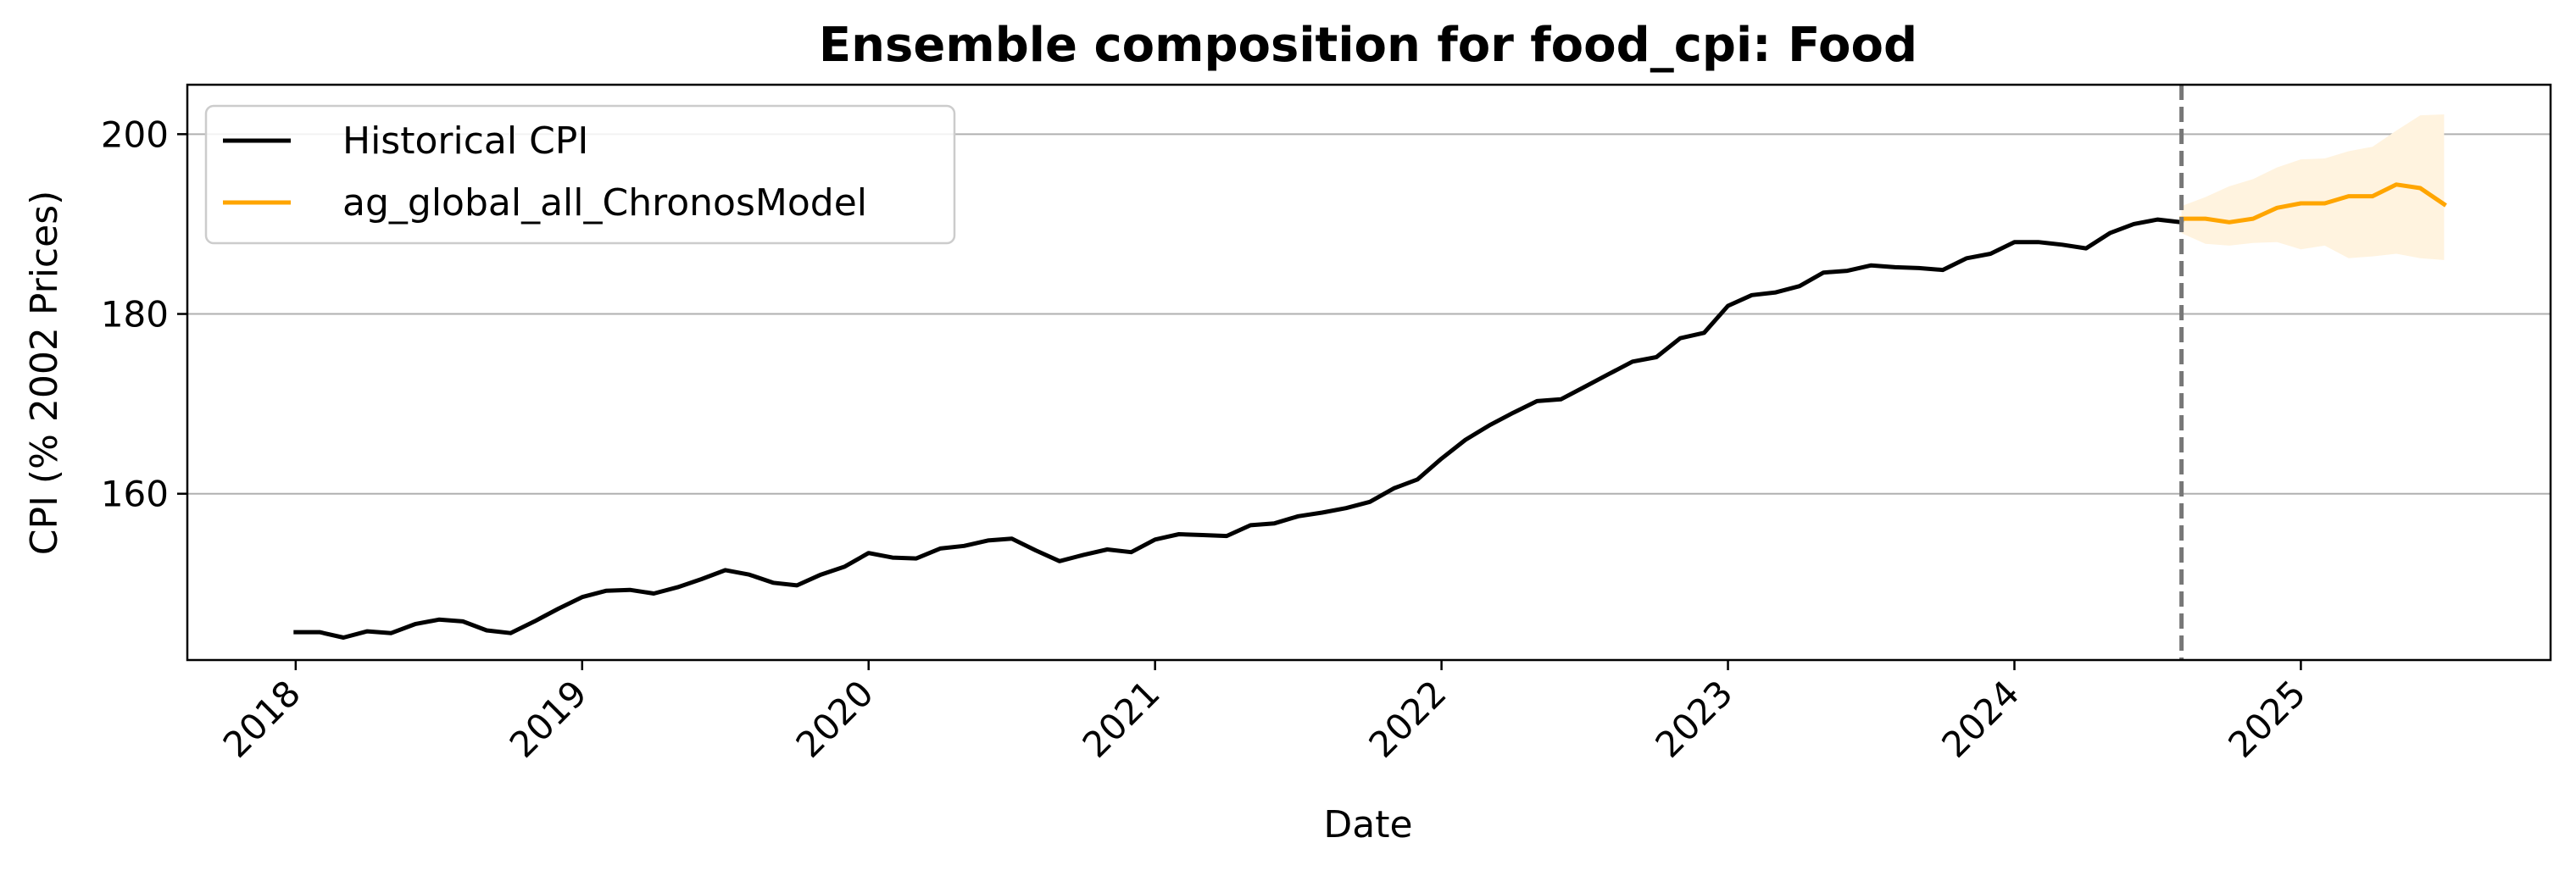  I want to click on chart-title: Ensemble composition for food_cpi: Food, so click(1368, 45).